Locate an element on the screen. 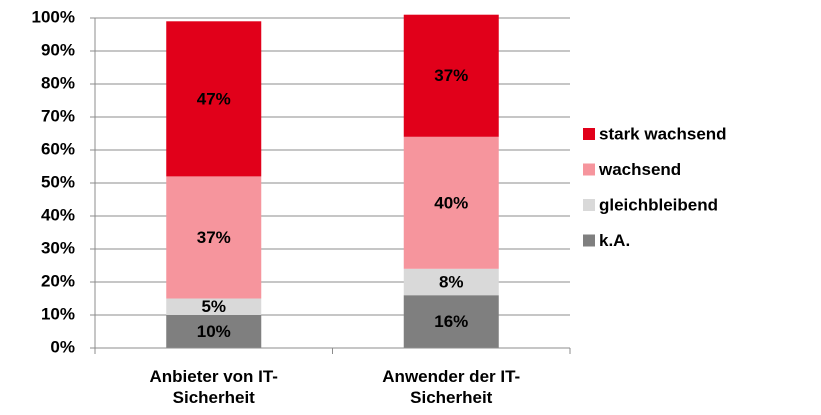  y-tick-label: 50% is located at coordinates (58, 181).